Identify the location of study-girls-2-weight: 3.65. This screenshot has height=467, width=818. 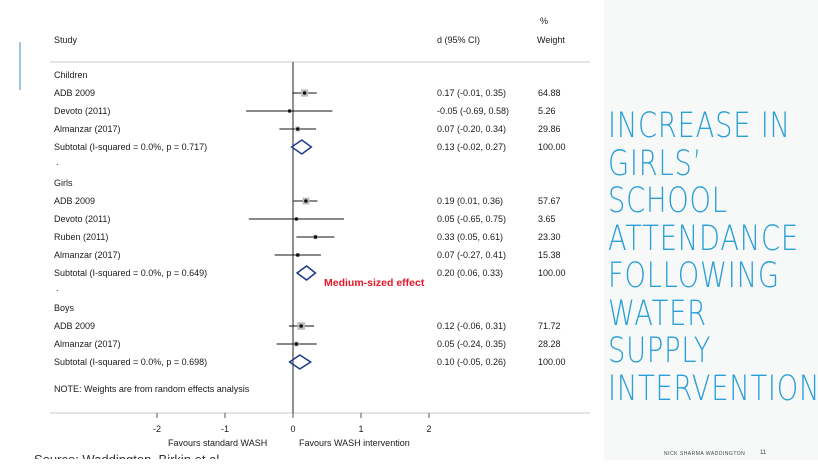
(547, 219).